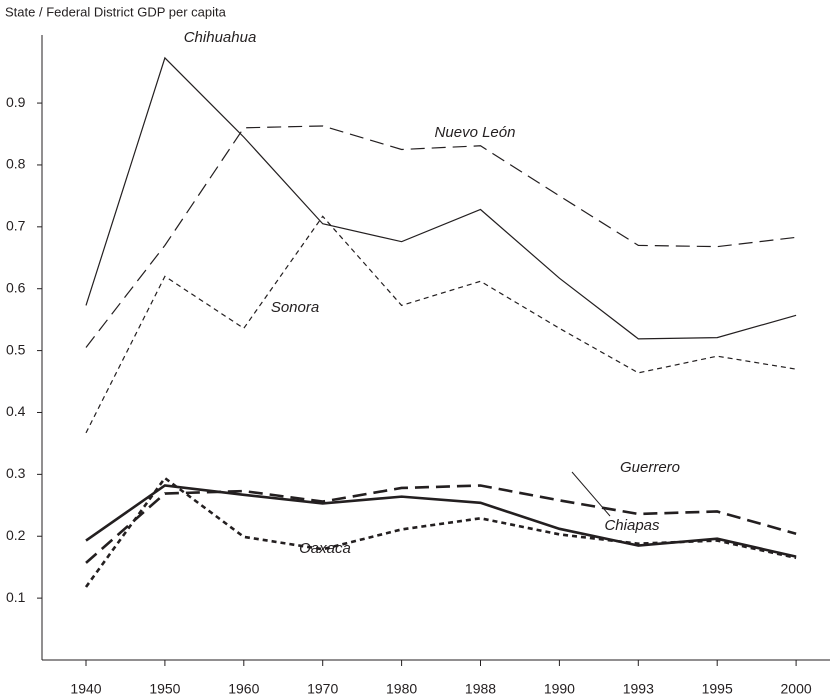  What do you see at coordinates (16, 287) in the screenshot?
I see `y-tick-label: 0.6` at bounding box center [16, 287].